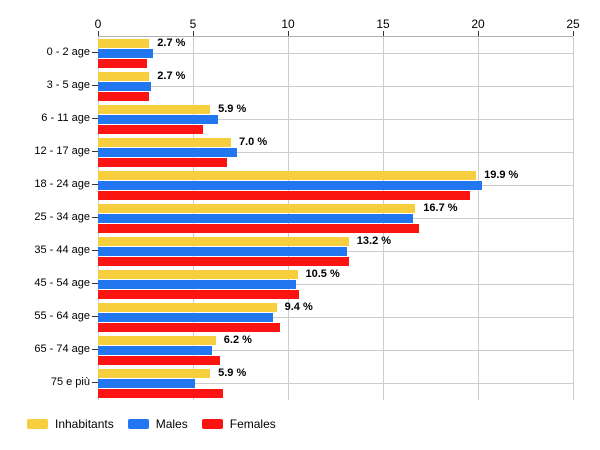 This screenshot has height=450, width=600. Describe the element at coordinates (49, 382) in the screenshot. I see `category-row: 75 e più` at that location.